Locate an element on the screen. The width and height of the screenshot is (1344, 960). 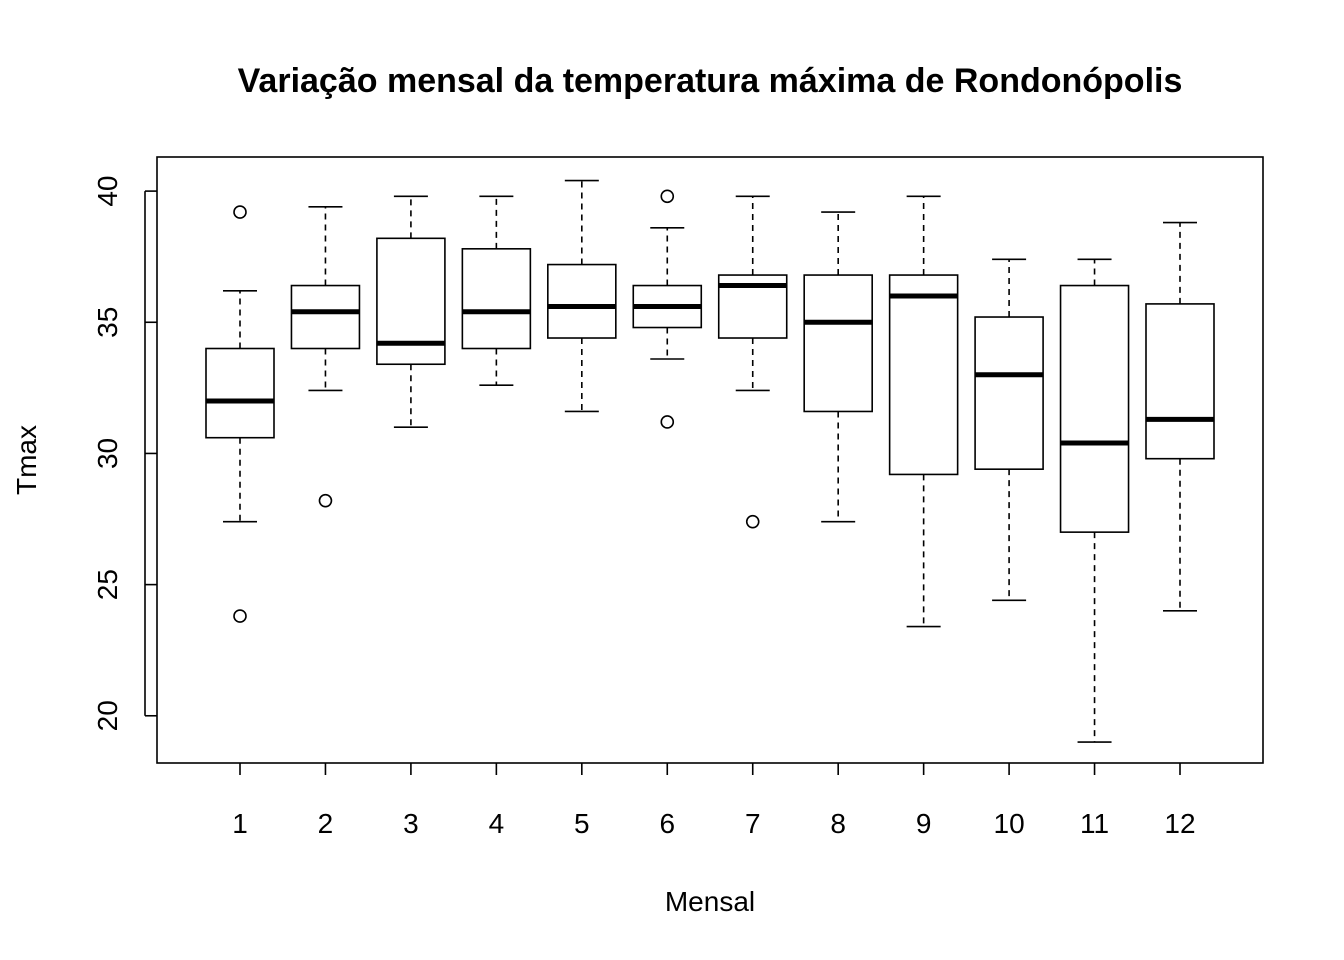
y-tick-label-40: 40 is located at coordinates (107, 191).